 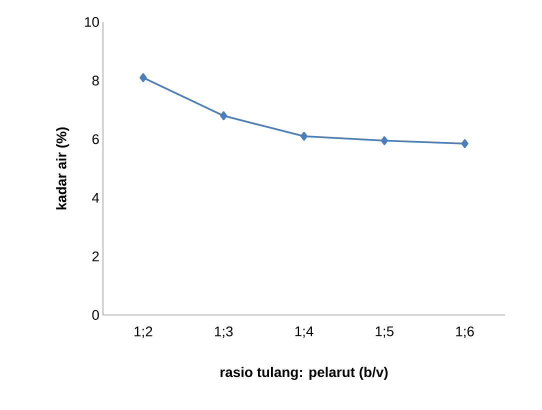 I want to click on y-tick-label: 6, so click(x=95, y=139).